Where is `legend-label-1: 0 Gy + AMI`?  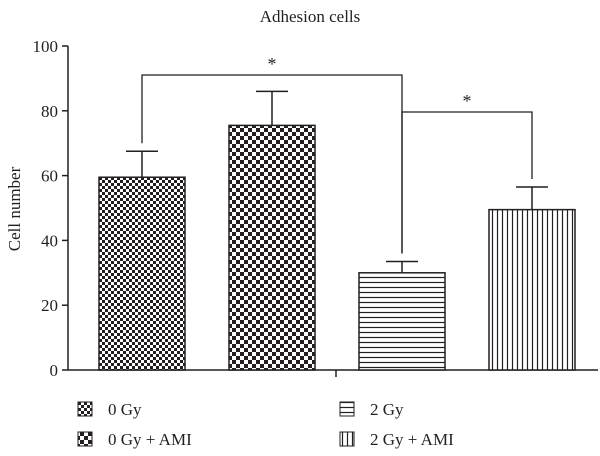 legend-label-1: 0 Gy + AMI is located at coordinates (150, 439).